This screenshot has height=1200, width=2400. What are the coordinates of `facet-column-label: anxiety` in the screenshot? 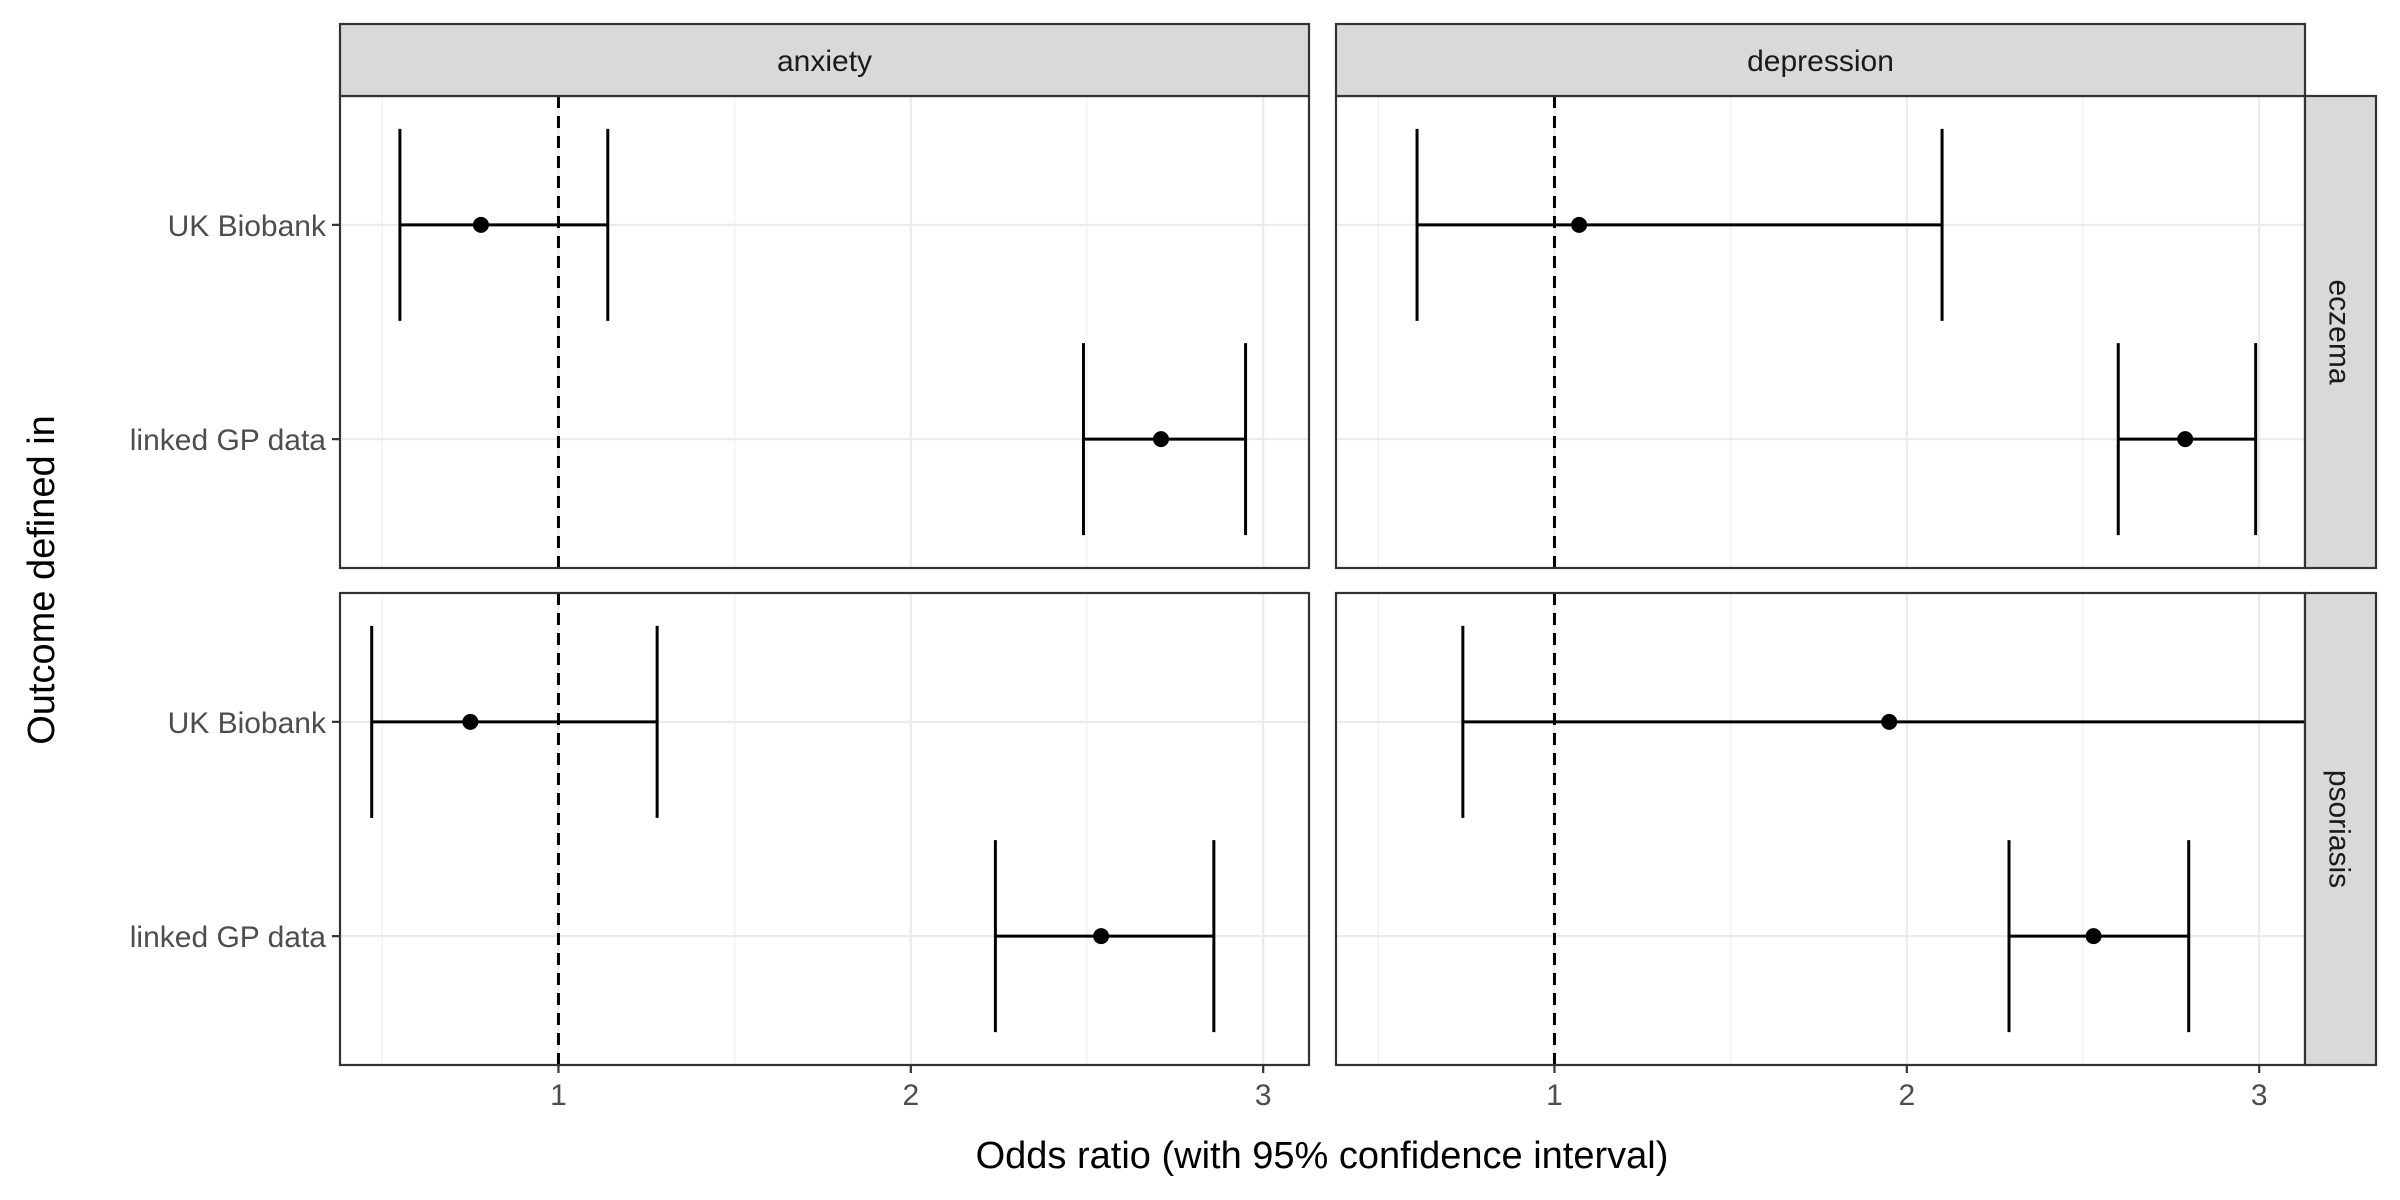 It's located at (824, 61).